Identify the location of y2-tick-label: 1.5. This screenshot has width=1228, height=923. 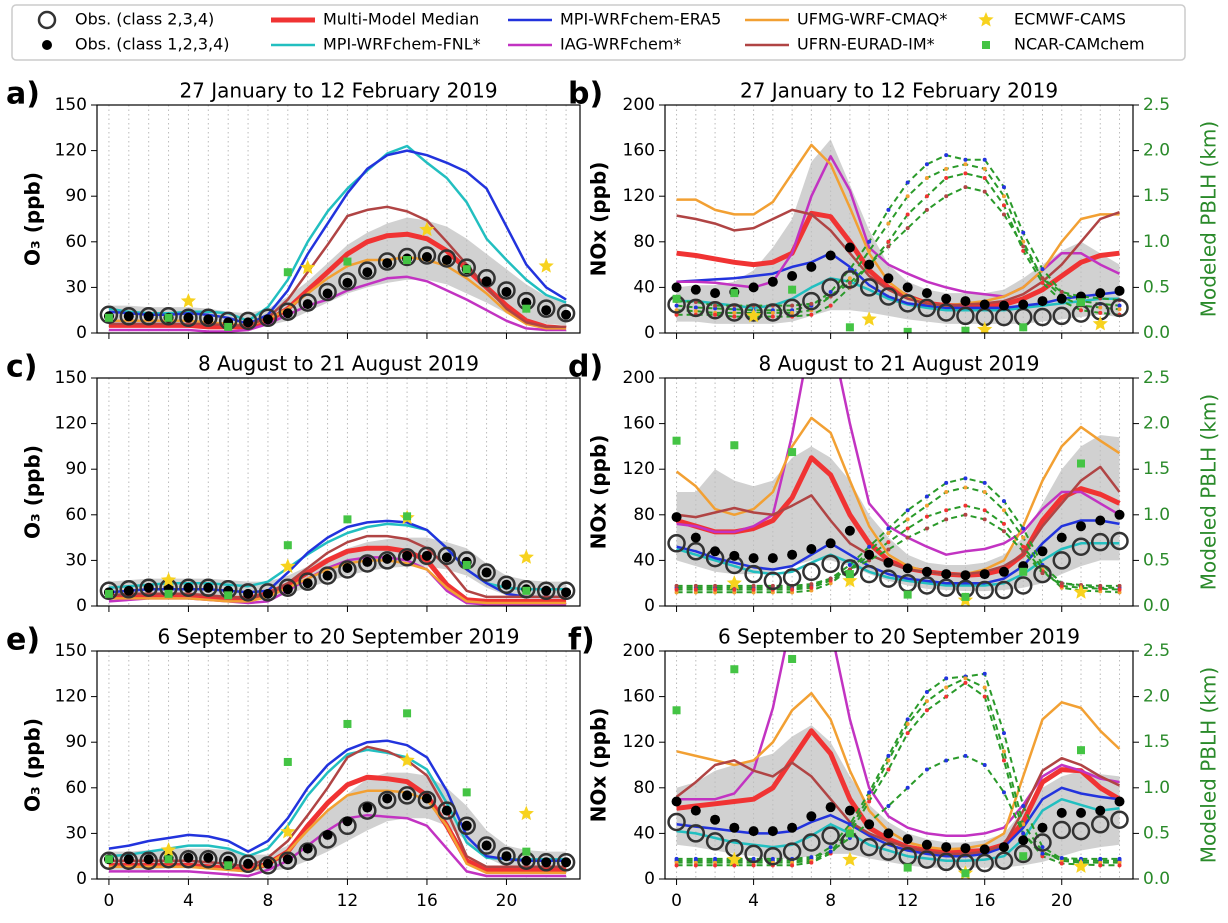
(1156, 196).